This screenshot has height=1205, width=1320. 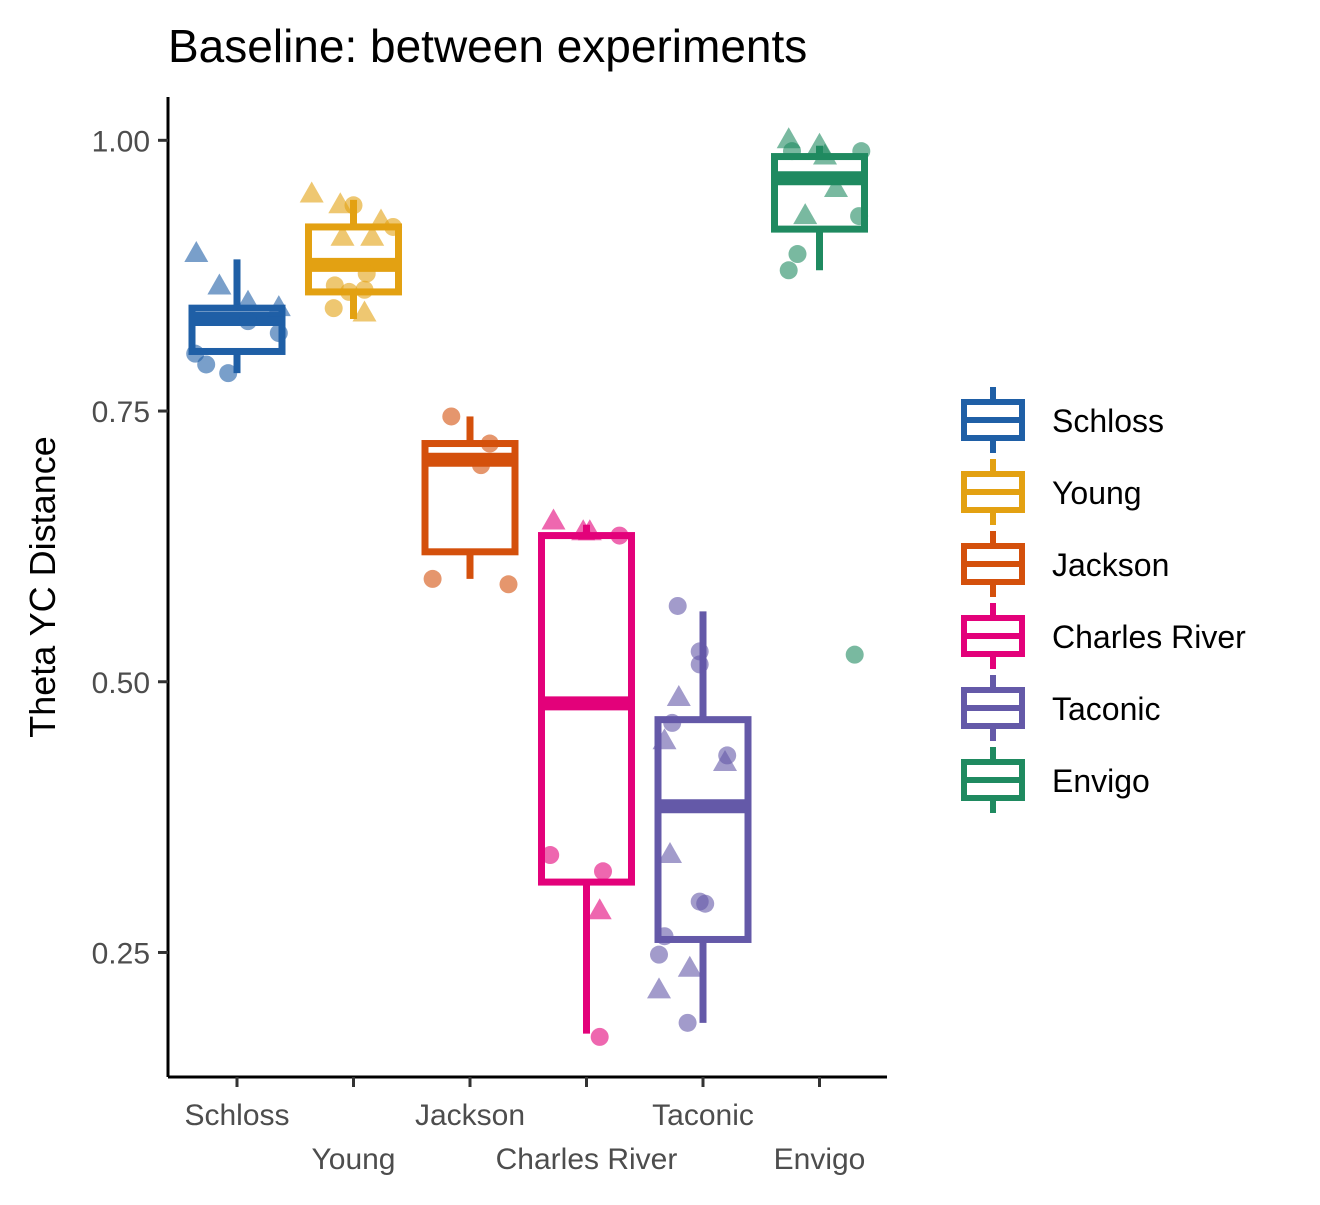 What do you see at coordinates (703, 829) in the screenshot?
I see `box-taconic` at bounding box center [703, 829].